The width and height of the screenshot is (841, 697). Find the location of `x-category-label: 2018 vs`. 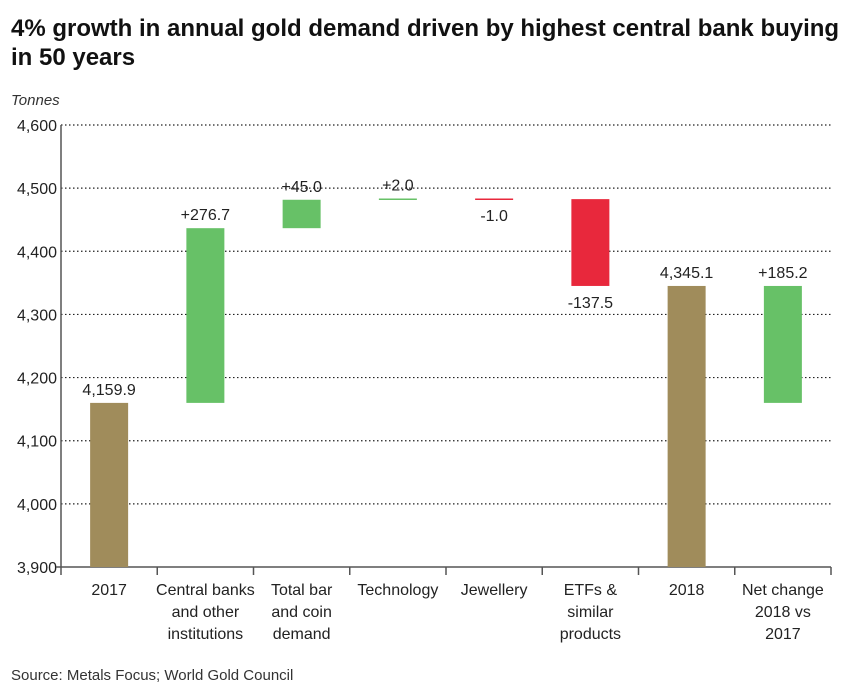

x-category-label: 2018 vs is located at coordinates (783, 612).